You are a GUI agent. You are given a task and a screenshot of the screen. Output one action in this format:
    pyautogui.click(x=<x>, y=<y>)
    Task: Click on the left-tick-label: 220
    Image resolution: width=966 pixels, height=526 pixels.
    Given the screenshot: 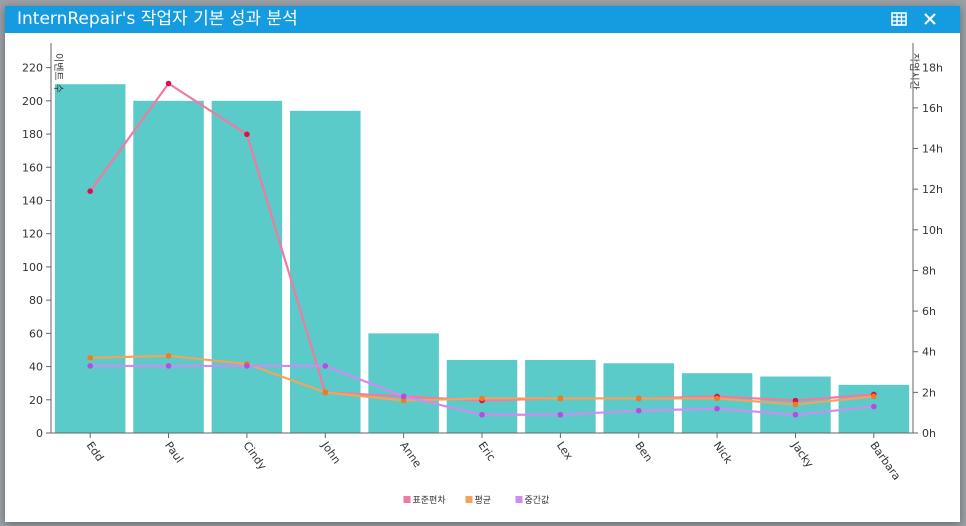 What is the action you would take?
    pyautogui.click(x=32, y=68)
    